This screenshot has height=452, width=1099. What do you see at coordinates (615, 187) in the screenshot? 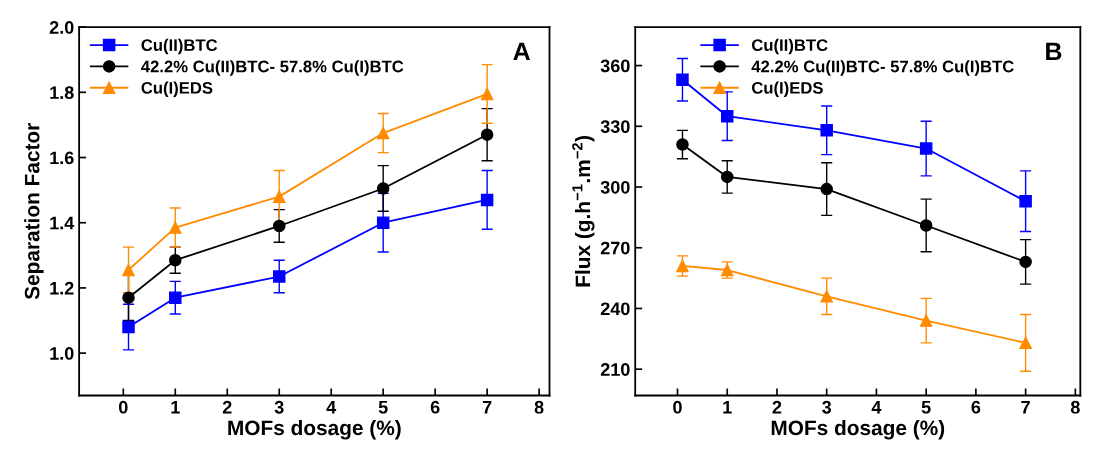
I see `y-tick-label: 300` at bounding box center [615, 187].